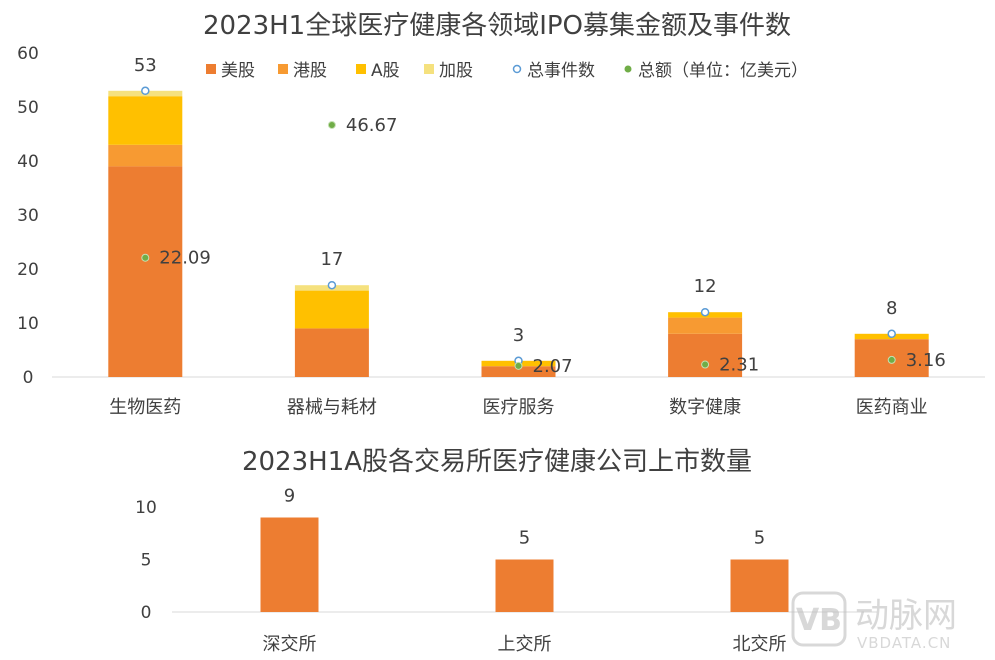 The image size is (995, 660). Describe the element at coordinates (385, 71) in the screenshot. I see `legend-label: A股` at that location.